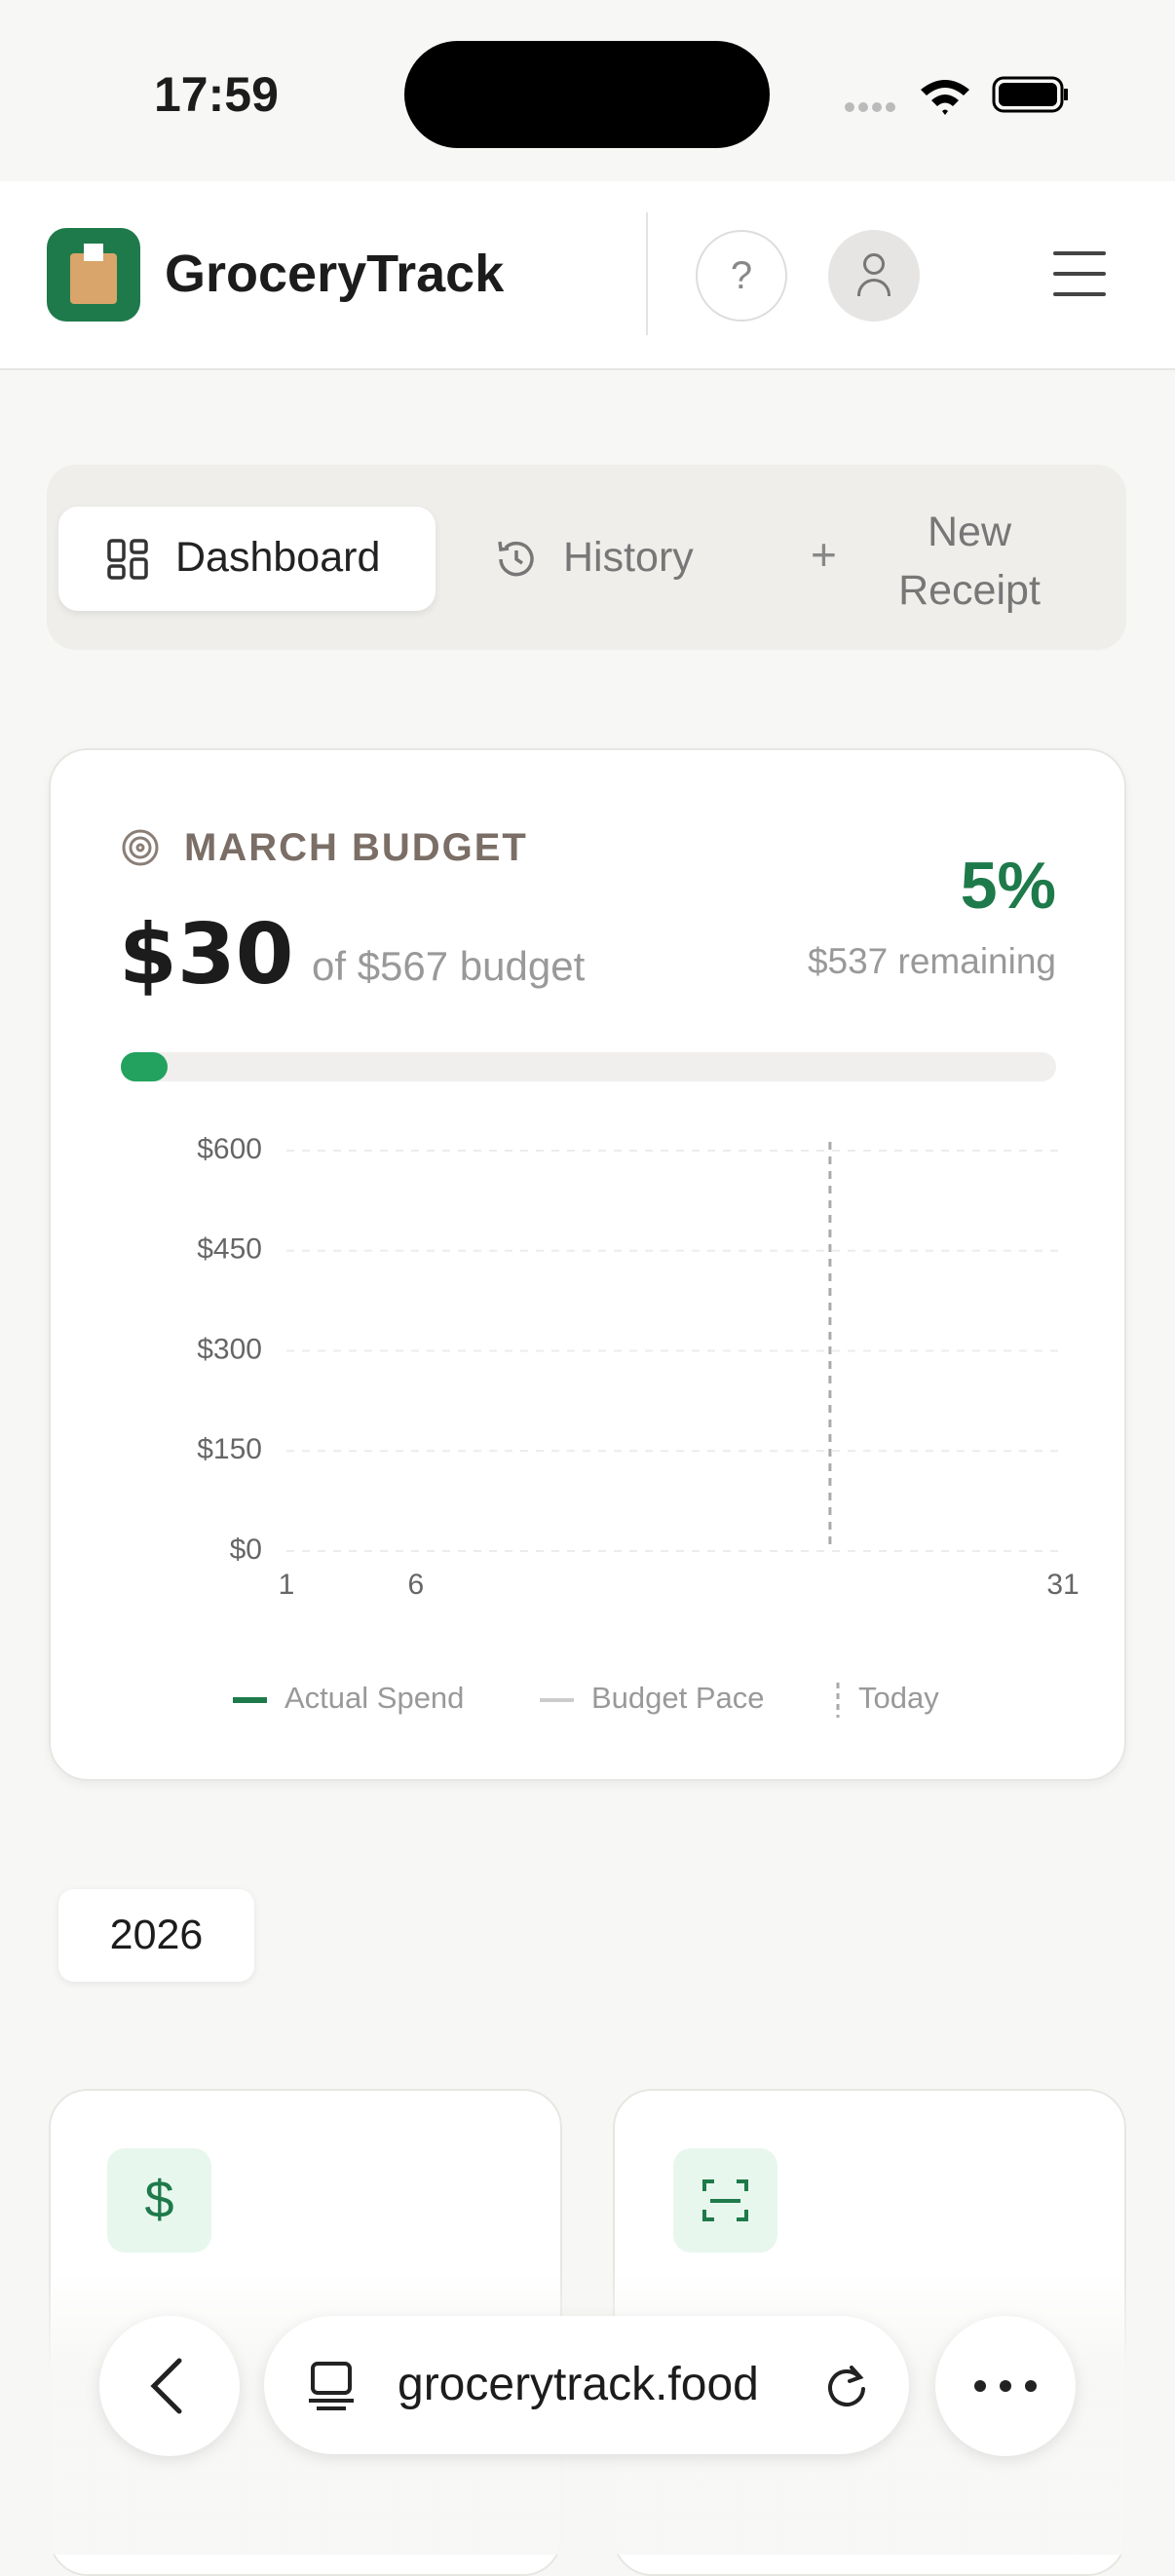  Describe the element at coordinates (229, 1149) in the screenshot. I see `y-tick-label: $600` at that location.